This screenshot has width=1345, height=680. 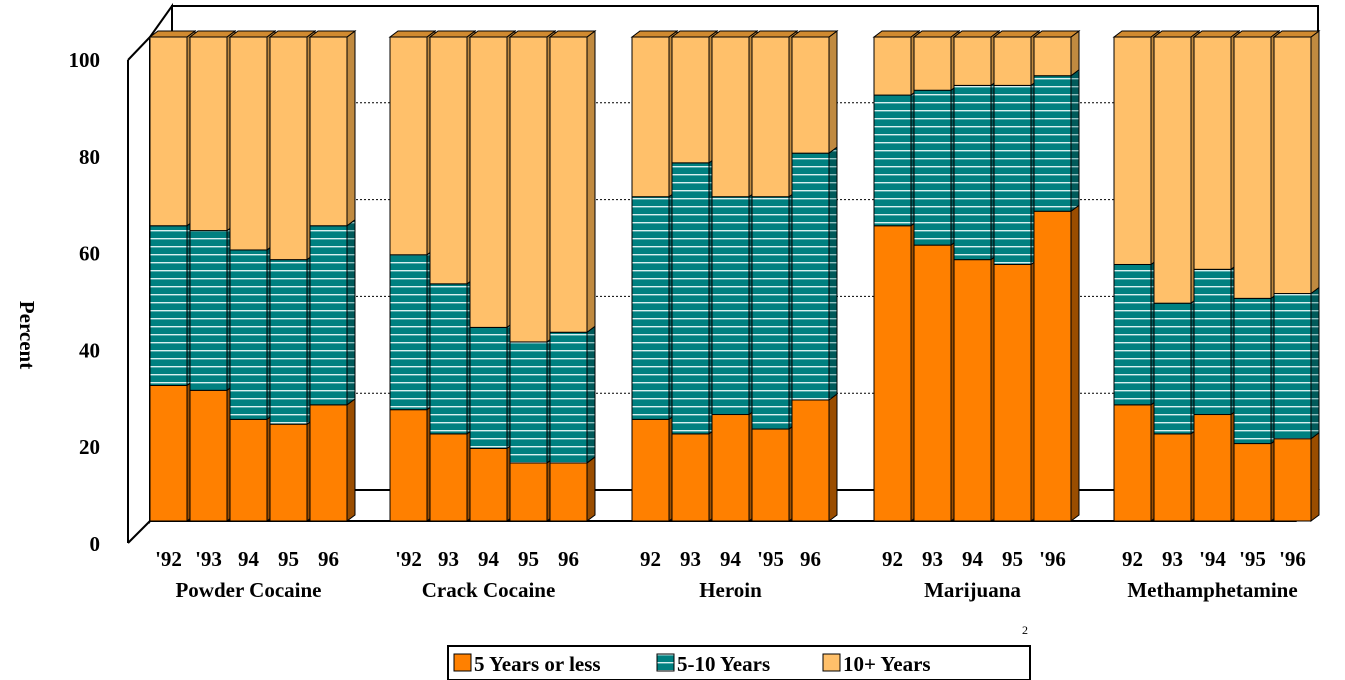 I want to click on x-tick-label: 94, so click(x=973, y=559).